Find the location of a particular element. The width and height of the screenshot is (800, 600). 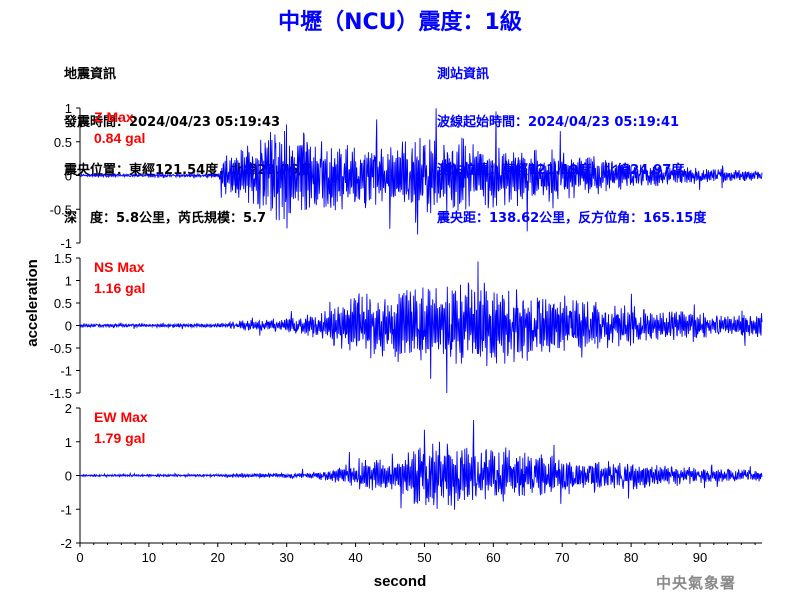

y-axis-label: acceleration is located at coordinates (32, 303).